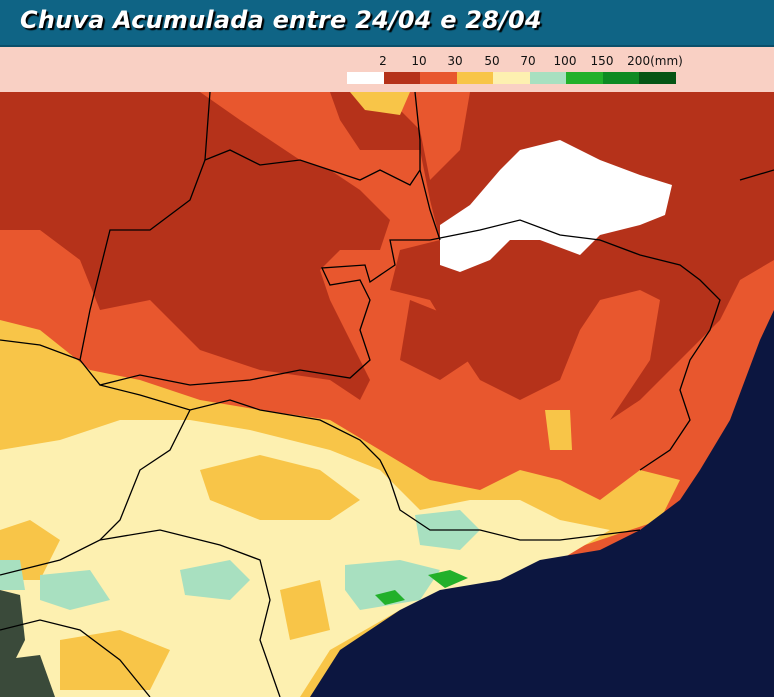 The height and width of the screenshot is (697, 774). Describe the element at coordinates (655, 61) in the screenshot. I see `legend-label: 200(mm)` at that location.